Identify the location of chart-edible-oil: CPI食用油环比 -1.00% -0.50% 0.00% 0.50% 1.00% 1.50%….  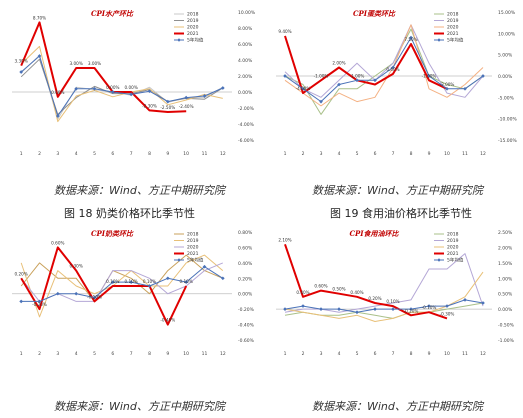
(395, 293).